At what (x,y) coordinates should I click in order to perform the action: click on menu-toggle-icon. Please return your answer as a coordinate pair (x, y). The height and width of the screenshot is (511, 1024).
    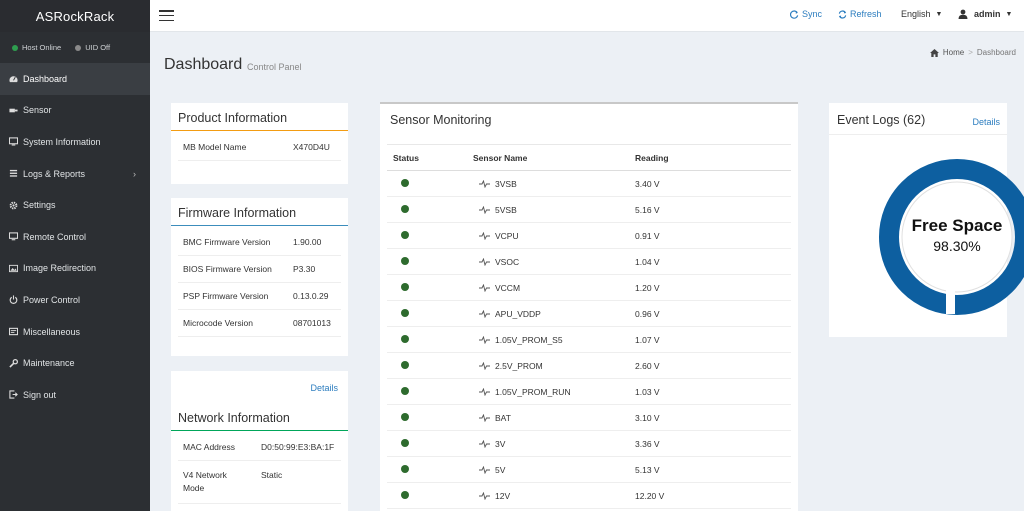
    Looking at the image, I should click on (166, 15).